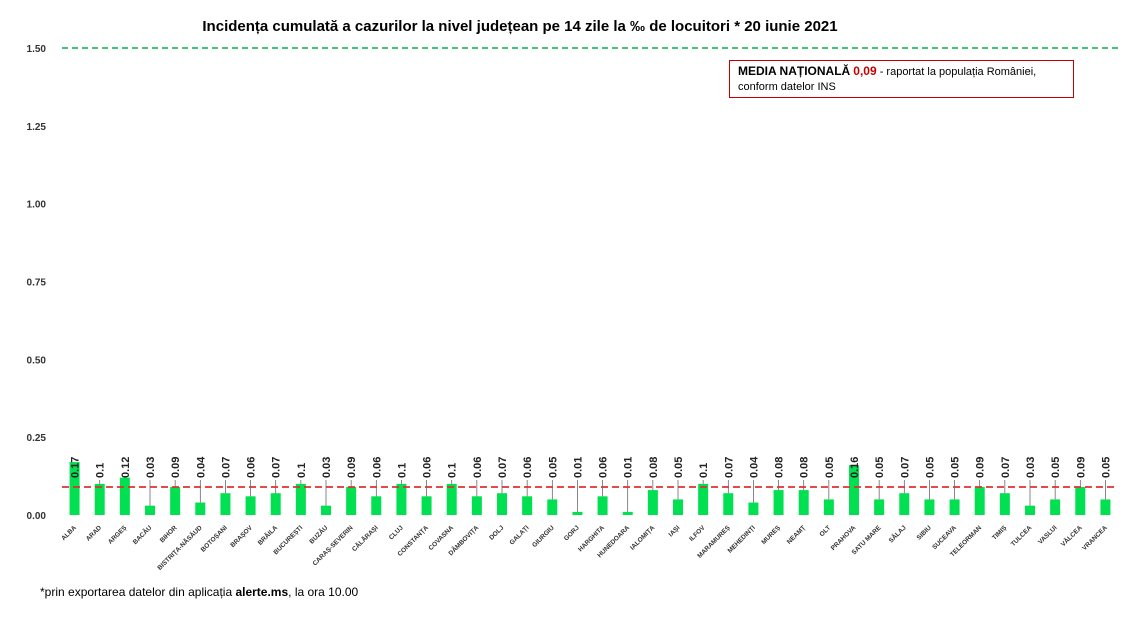 This screenshot has height=623, width=1141. Describe the element at coordinates (1095, 538) in the screenshot. I see `x-tick-label: VRANCEA` at that location.